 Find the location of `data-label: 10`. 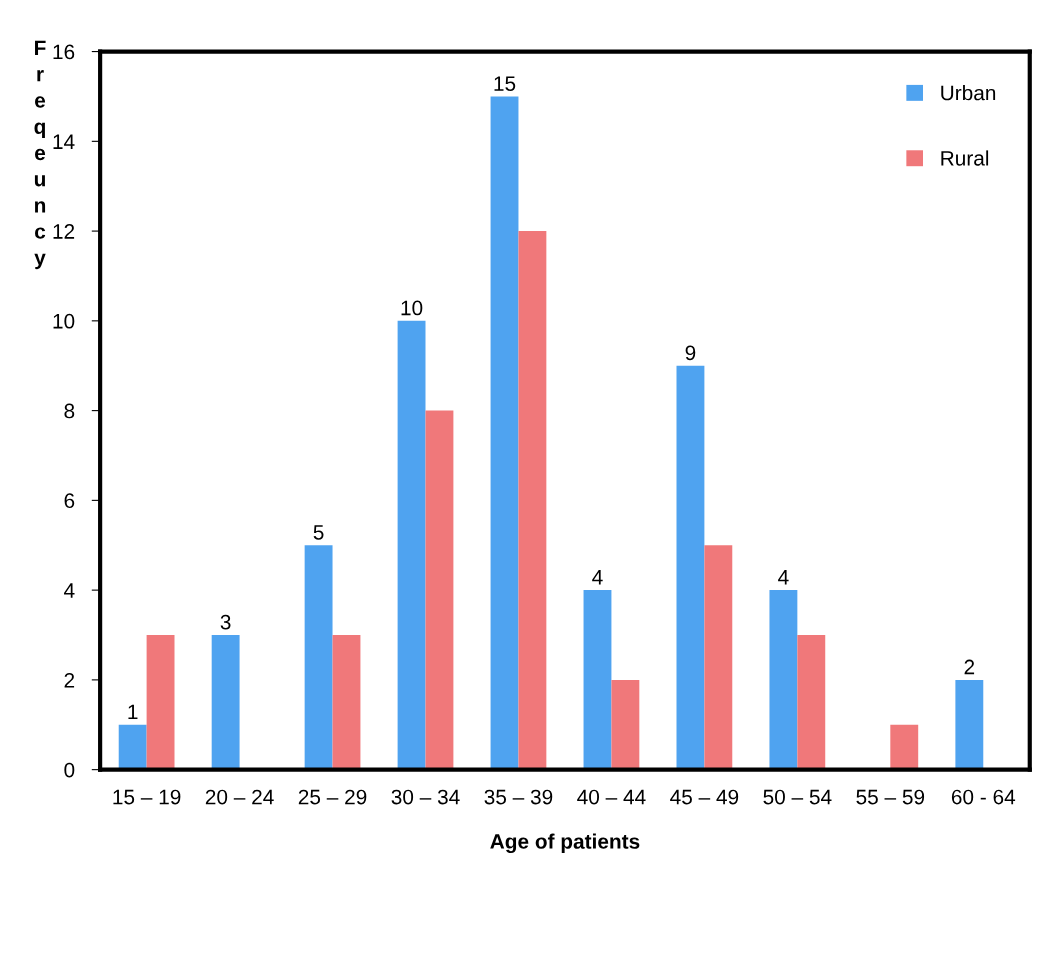

data-label: 10 is located at coordinates (412, 308).